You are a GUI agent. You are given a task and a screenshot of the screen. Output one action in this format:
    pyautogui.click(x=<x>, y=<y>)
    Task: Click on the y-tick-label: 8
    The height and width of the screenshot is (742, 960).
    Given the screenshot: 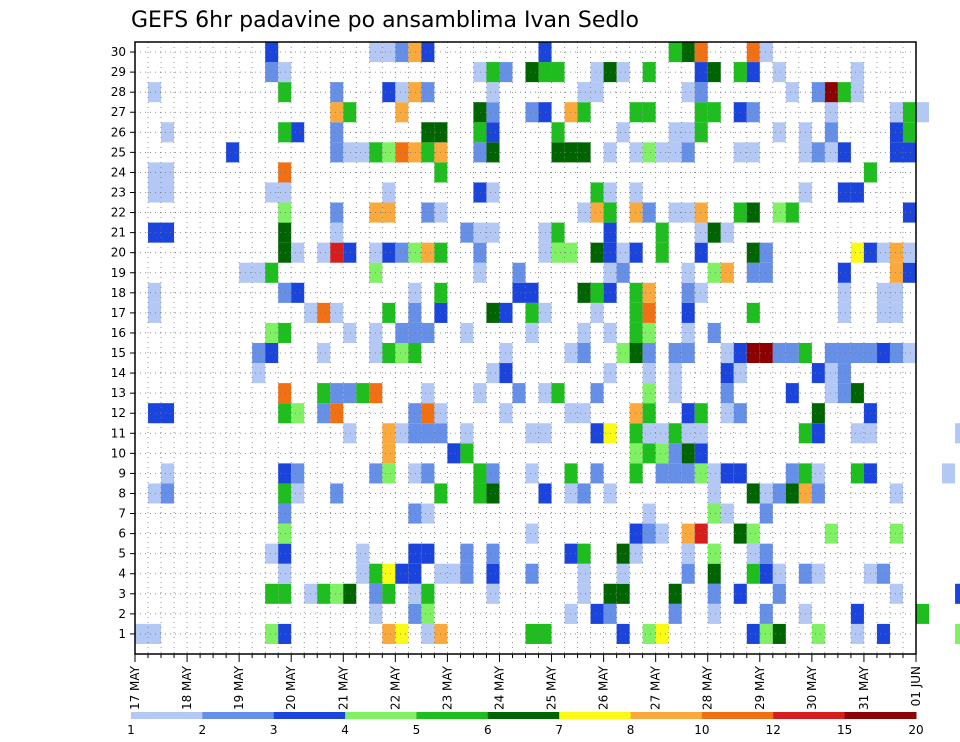 What is the action you would take?
    pyautogui.click(x=122, y=493)
    